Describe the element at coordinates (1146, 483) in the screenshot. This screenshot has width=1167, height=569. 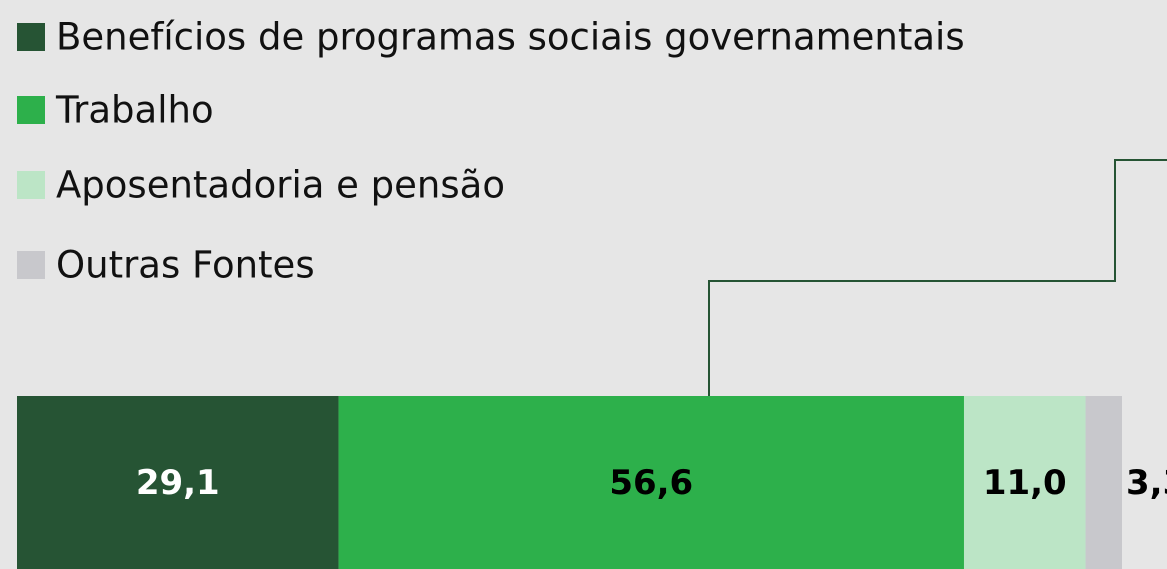
I see `value-label: 3,3` at that location.